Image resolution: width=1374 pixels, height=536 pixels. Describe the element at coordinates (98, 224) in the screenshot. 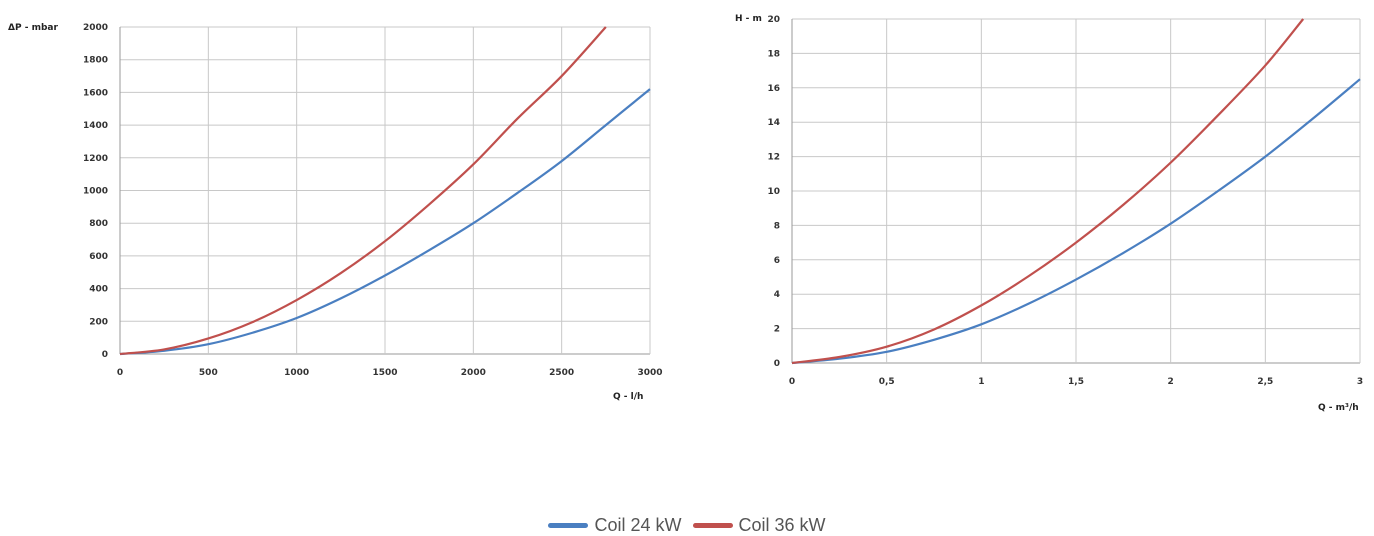

I see `left-ytick-label: 800` at that location.